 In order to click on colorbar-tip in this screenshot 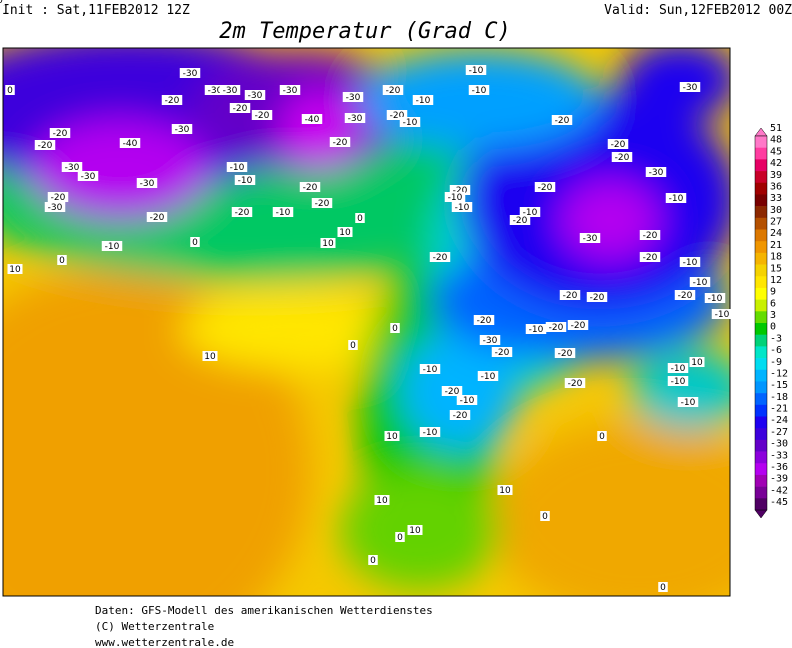, I will do `click(761, 514)`.